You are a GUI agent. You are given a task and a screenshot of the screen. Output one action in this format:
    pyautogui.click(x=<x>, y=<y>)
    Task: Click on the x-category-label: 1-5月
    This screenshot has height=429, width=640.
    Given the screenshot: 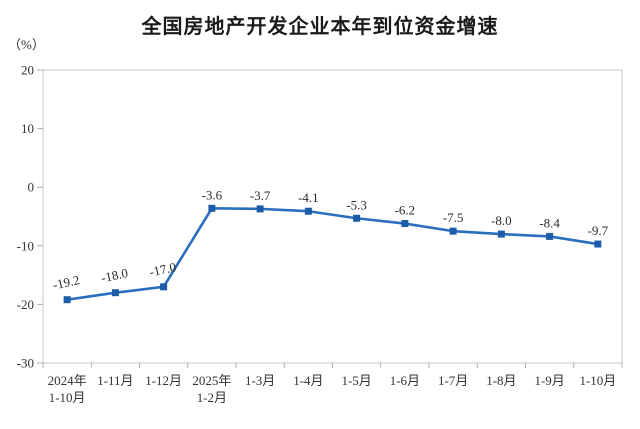 What is the action you would take?
    pyautogui.click(x=356, y=380)
    